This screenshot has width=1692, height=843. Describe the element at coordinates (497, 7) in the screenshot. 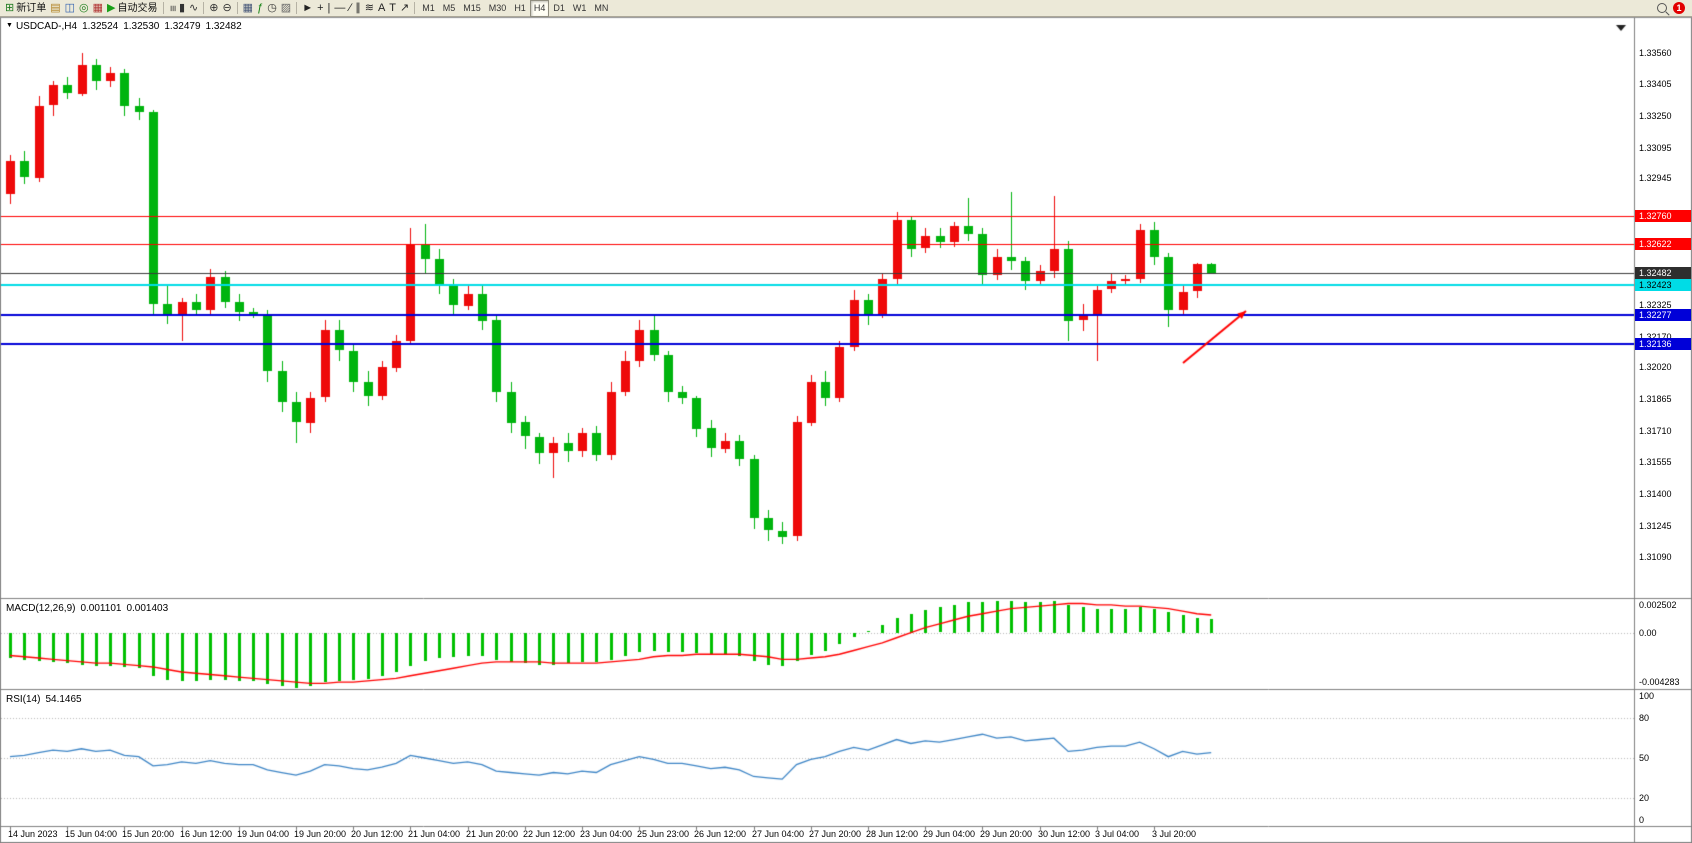

I see `timeframe-m30: M30` at that location.